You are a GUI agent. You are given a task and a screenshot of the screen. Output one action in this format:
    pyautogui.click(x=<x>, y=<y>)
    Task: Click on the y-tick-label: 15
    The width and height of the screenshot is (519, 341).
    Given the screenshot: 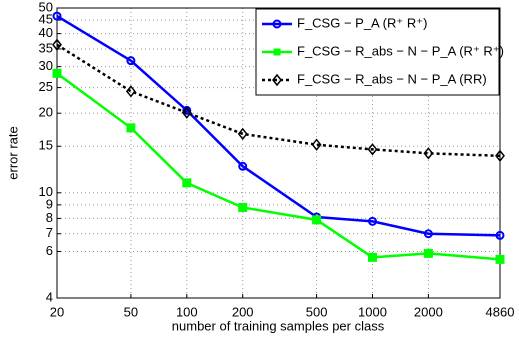 What is the action you would take?
    pyautogui.click(x=46, y=145)
    